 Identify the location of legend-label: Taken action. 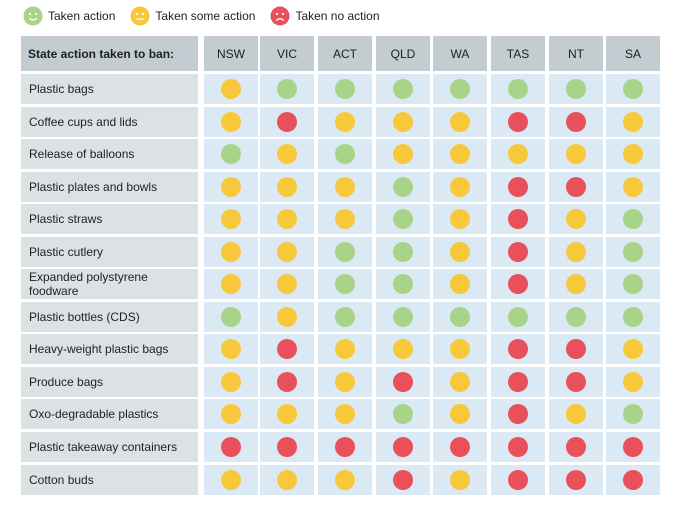
(82, 16).